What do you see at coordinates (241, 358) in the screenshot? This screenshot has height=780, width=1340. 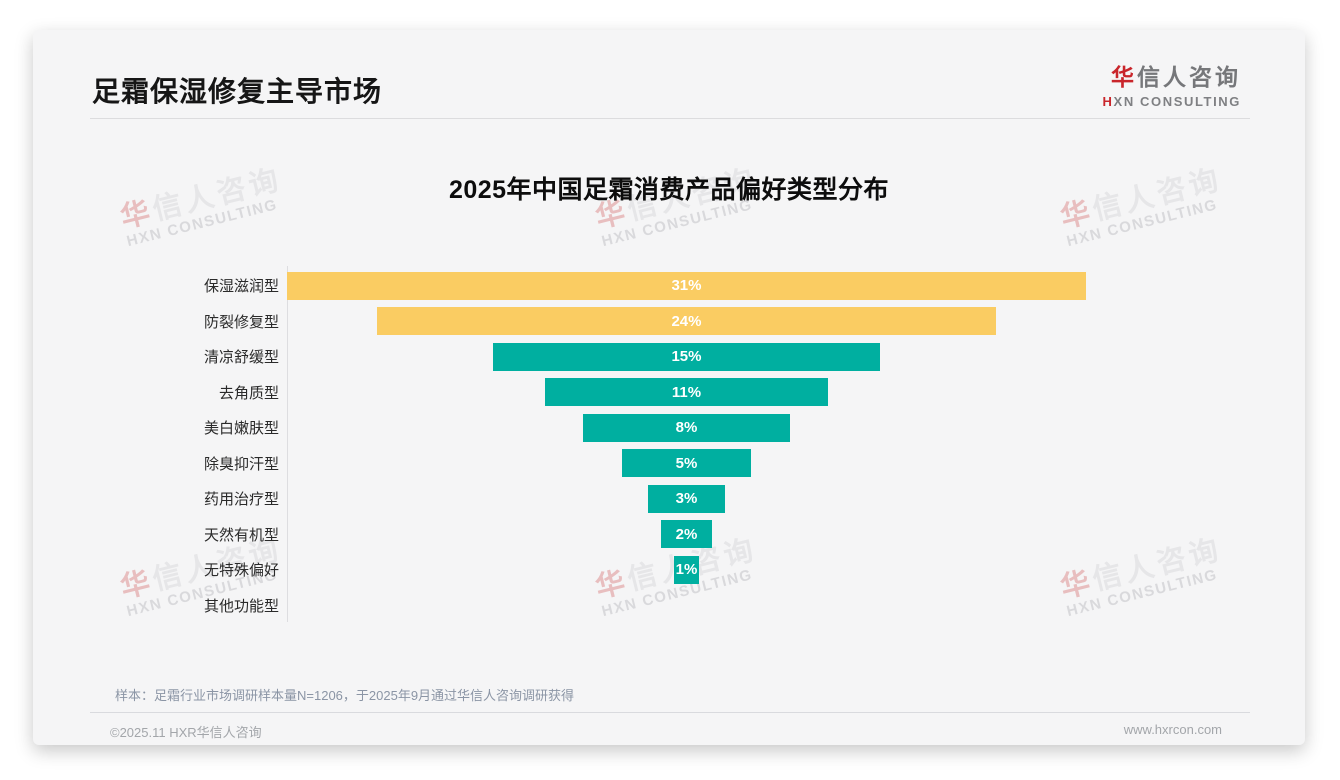 I see `category-label: 清凉舒缓型` at bounding box center [241, 358].